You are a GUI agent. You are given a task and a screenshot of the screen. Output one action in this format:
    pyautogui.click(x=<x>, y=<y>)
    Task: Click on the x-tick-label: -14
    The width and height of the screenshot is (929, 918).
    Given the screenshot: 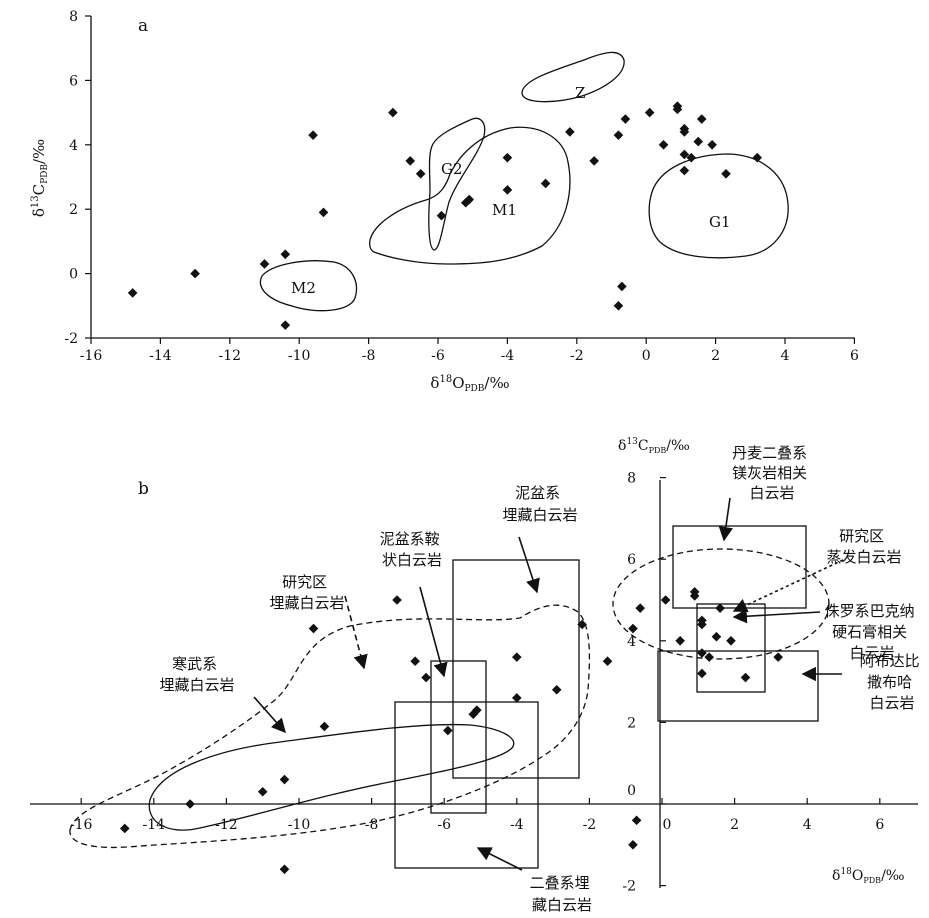 What is the action you would take?
    pyautogui.click(x=154, y=825)
    